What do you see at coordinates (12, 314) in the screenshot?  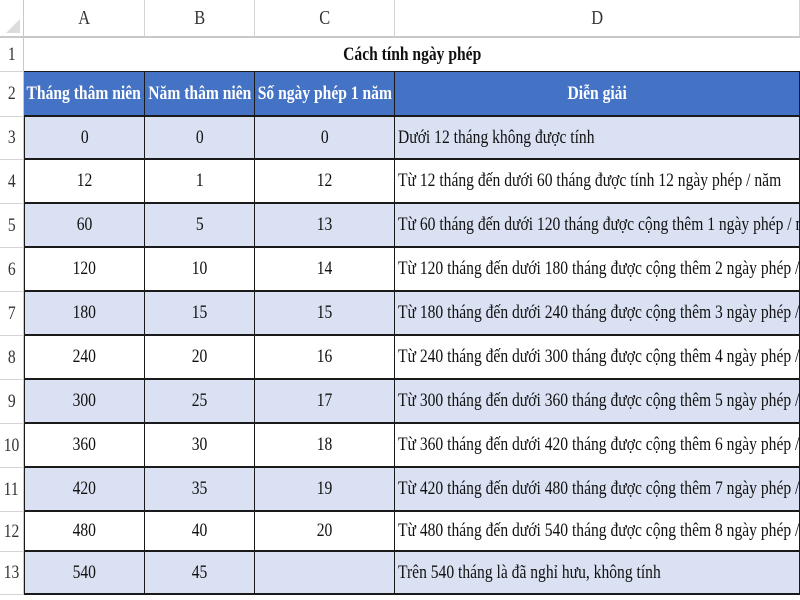 I see `row-header-7: 7` at bounding box center [12, 314].